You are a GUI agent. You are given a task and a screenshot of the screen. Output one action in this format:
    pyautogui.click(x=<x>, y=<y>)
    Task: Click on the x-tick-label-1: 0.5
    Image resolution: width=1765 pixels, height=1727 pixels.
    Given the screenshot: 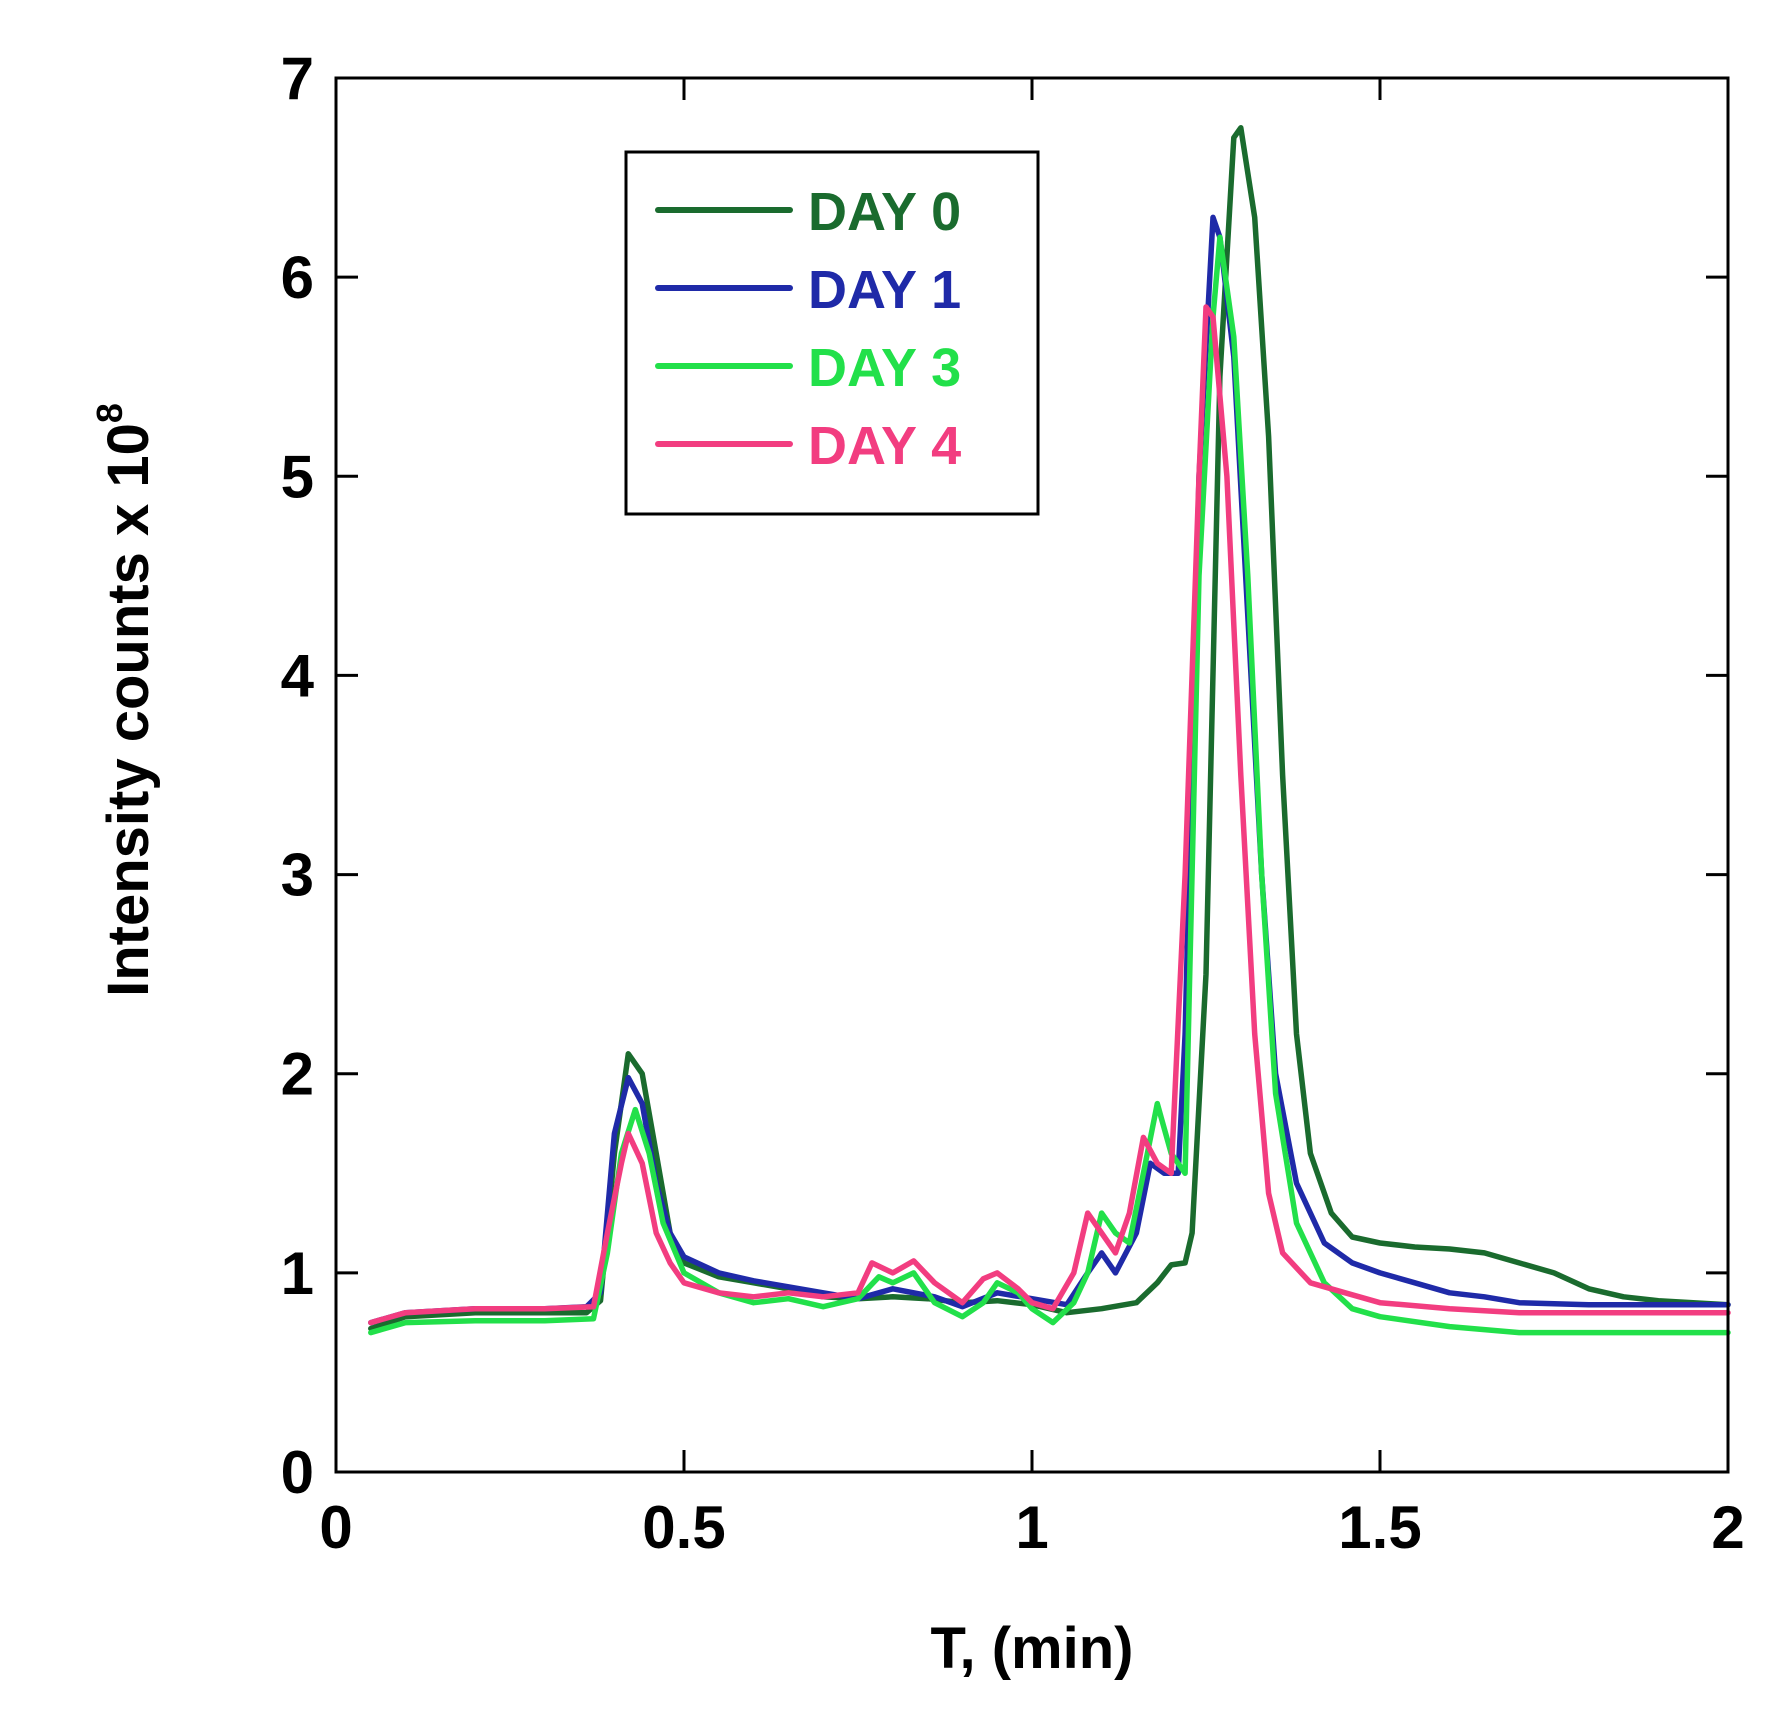 What is the action you would take?
    pyautogui.click(x=683, y=1527)
    